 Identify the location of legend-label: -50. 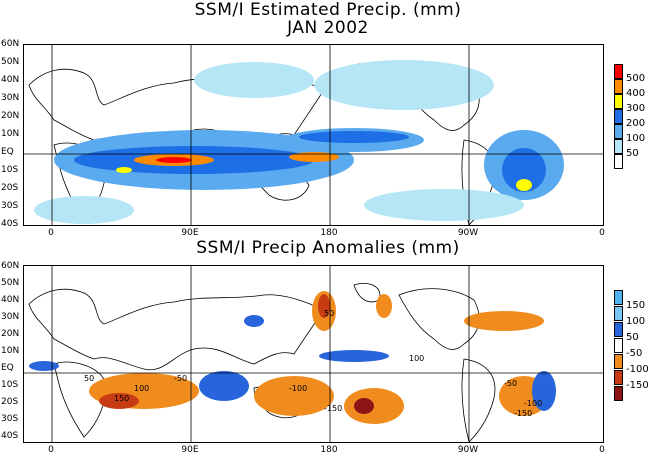
(634, 353).